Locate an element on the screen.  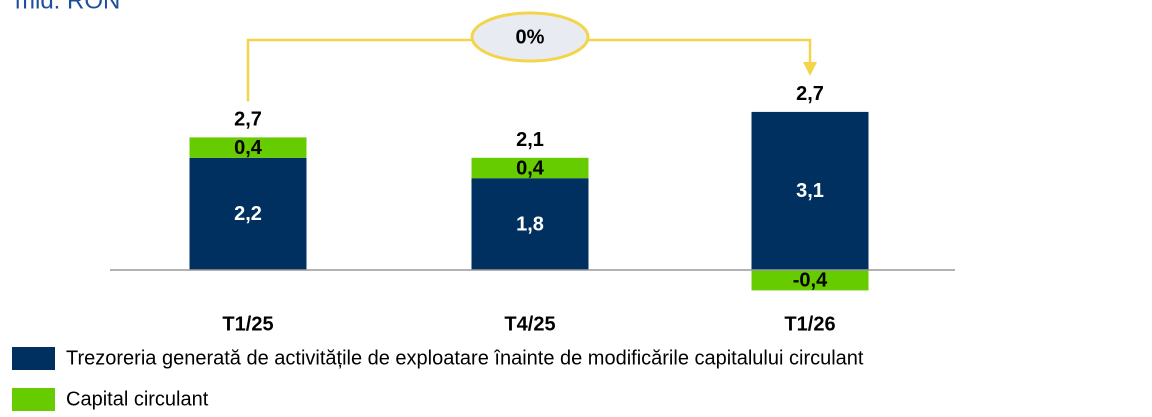
data-label: 3,1 is located at coordinates (810, 191).